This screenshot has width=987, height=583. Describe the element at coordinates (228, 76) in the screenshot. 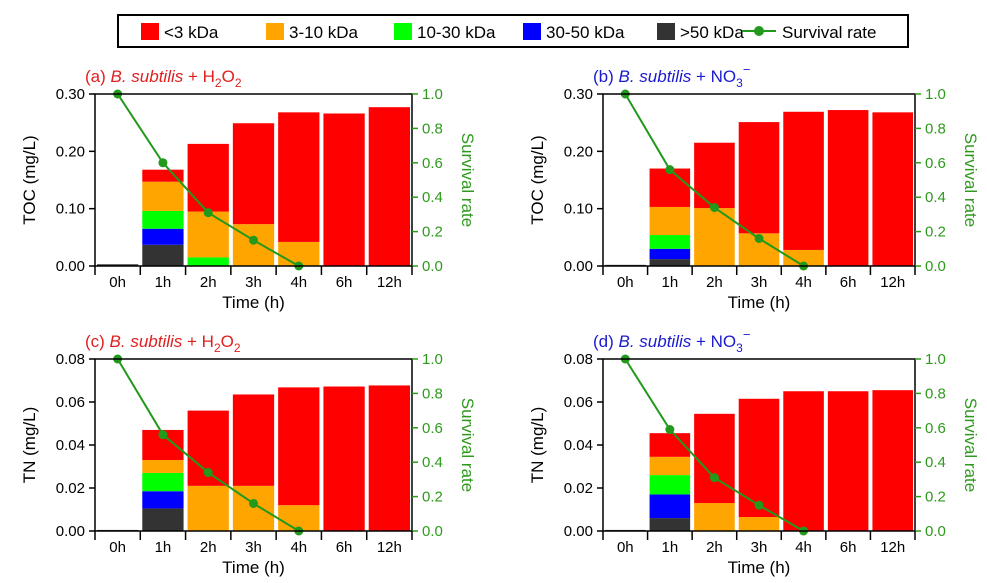

I see `panel-title-part: O` at that location.